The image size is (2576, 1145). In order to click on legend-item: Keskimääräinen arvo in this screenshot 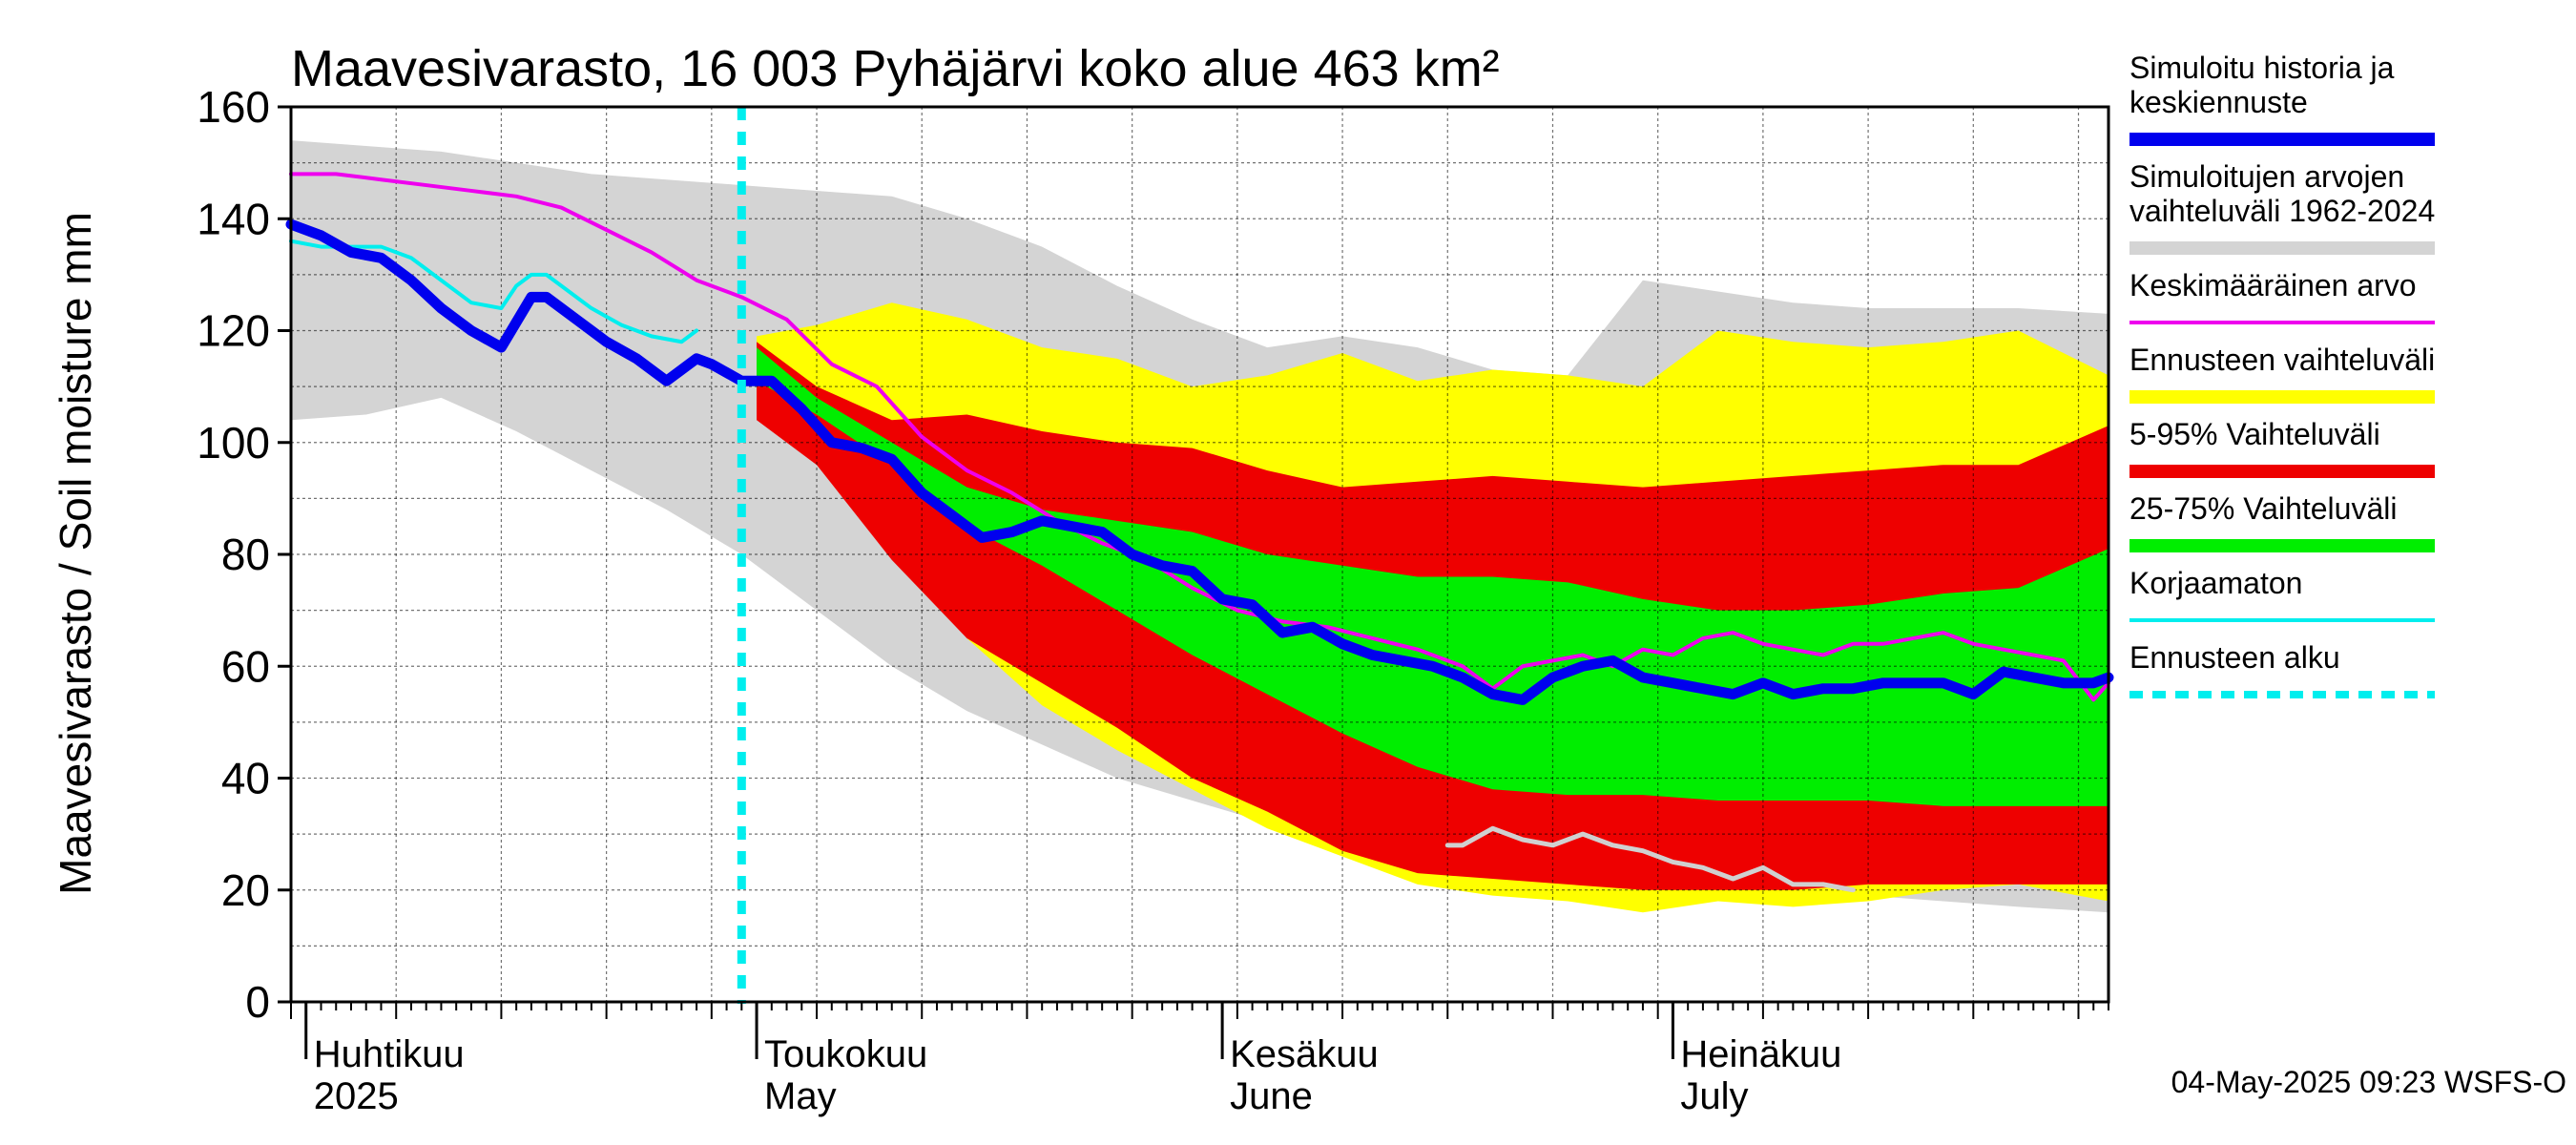, I will do `click(2282, 296)`.